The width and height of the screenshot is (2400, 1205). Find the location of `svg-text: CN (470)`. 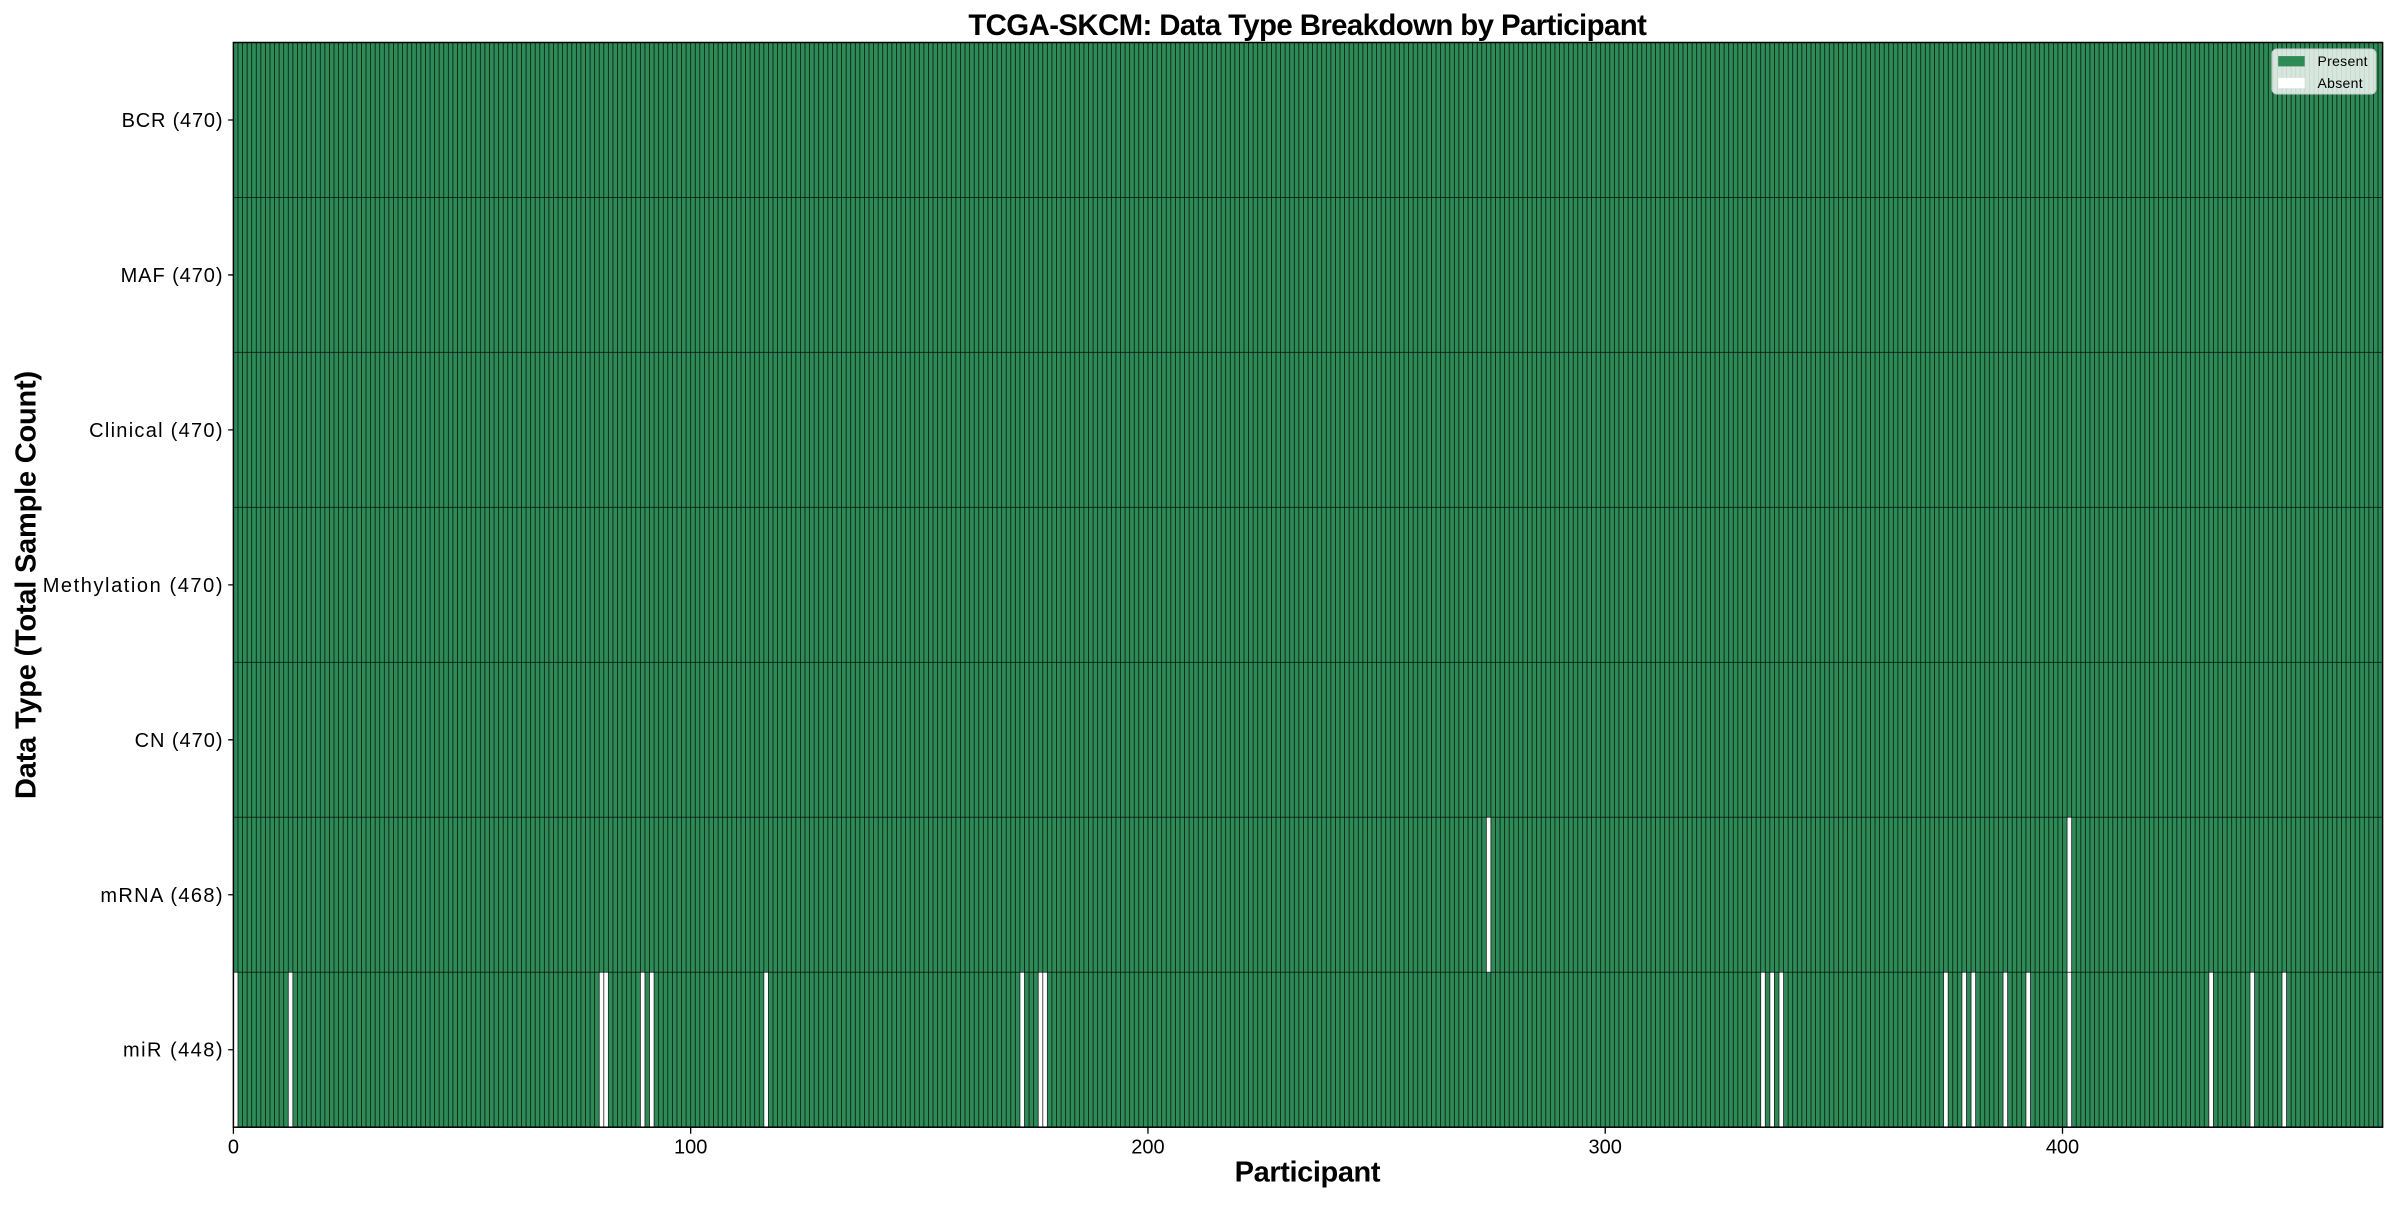

svg-text: CN (470) is located at coordinates (179, 741).